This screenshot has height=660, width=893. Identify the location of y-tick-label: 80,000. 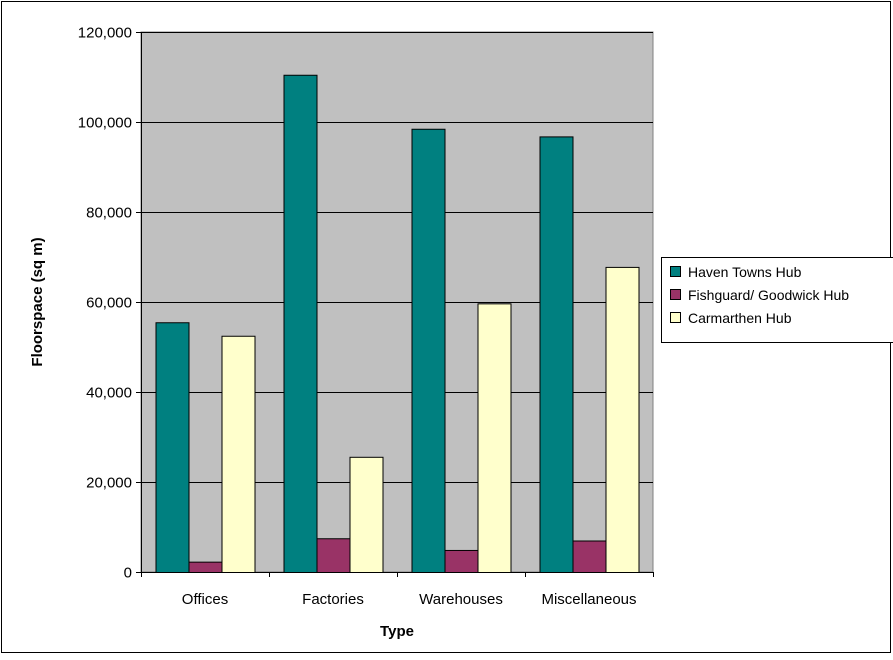
(109, 213).